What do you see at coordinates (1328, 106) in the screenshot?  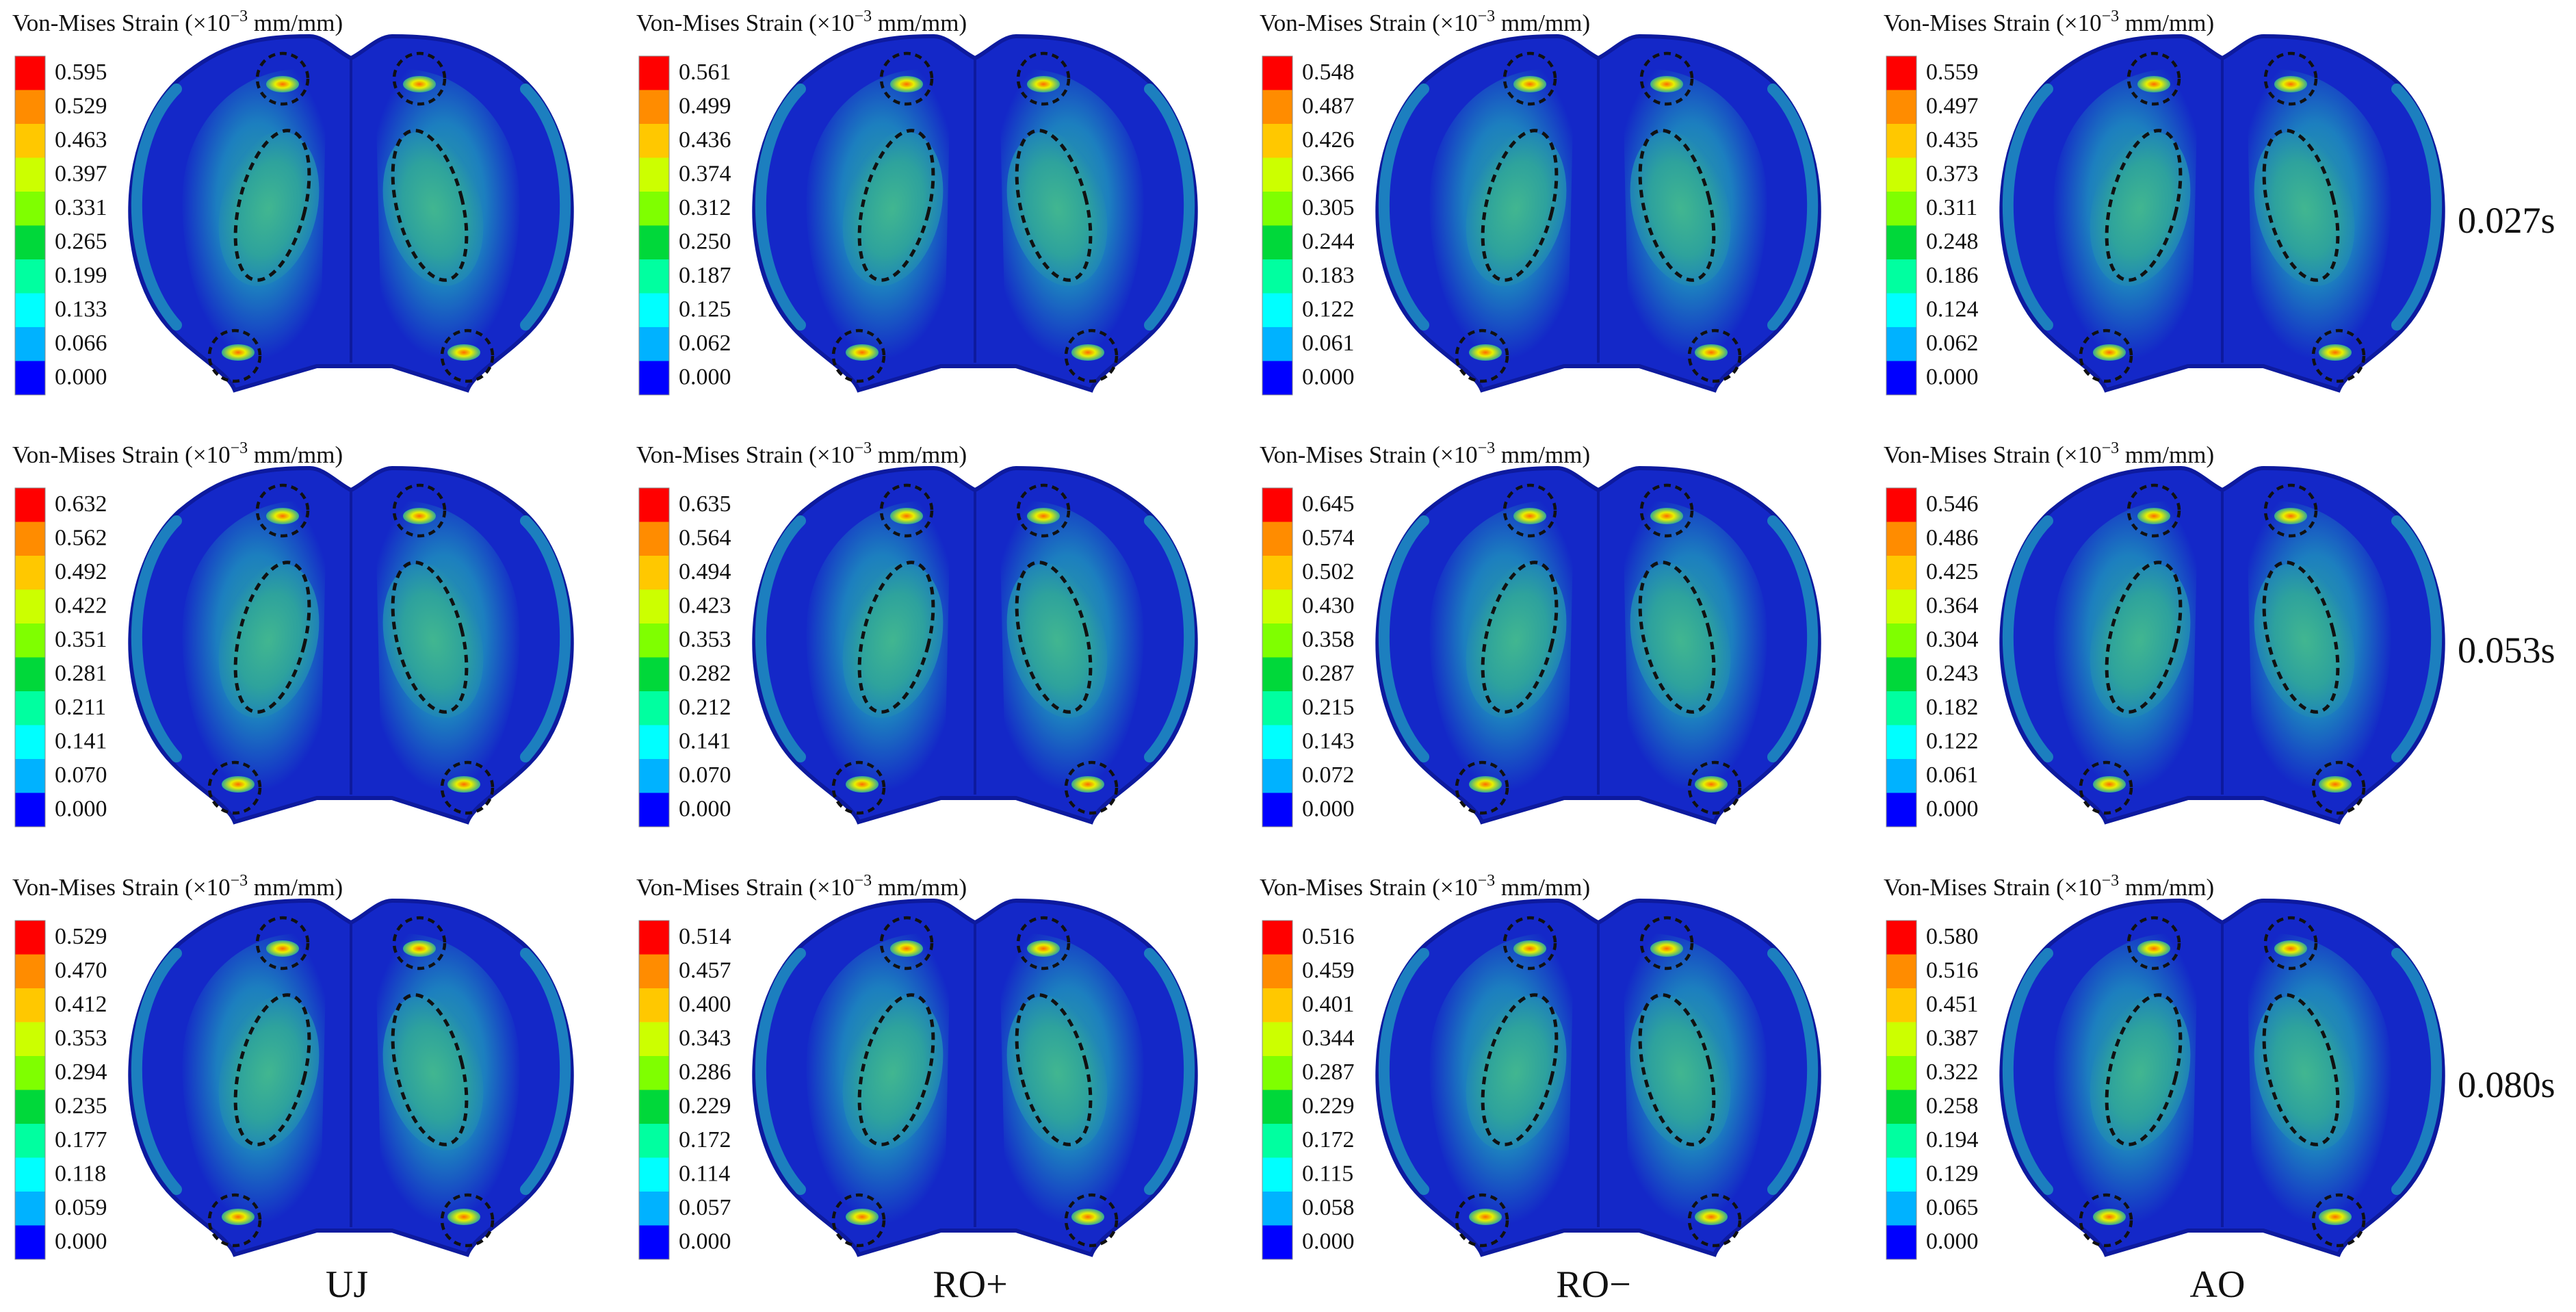 I see `colorbar-tick-label: 0.487` at bounding box center [1328, 106].